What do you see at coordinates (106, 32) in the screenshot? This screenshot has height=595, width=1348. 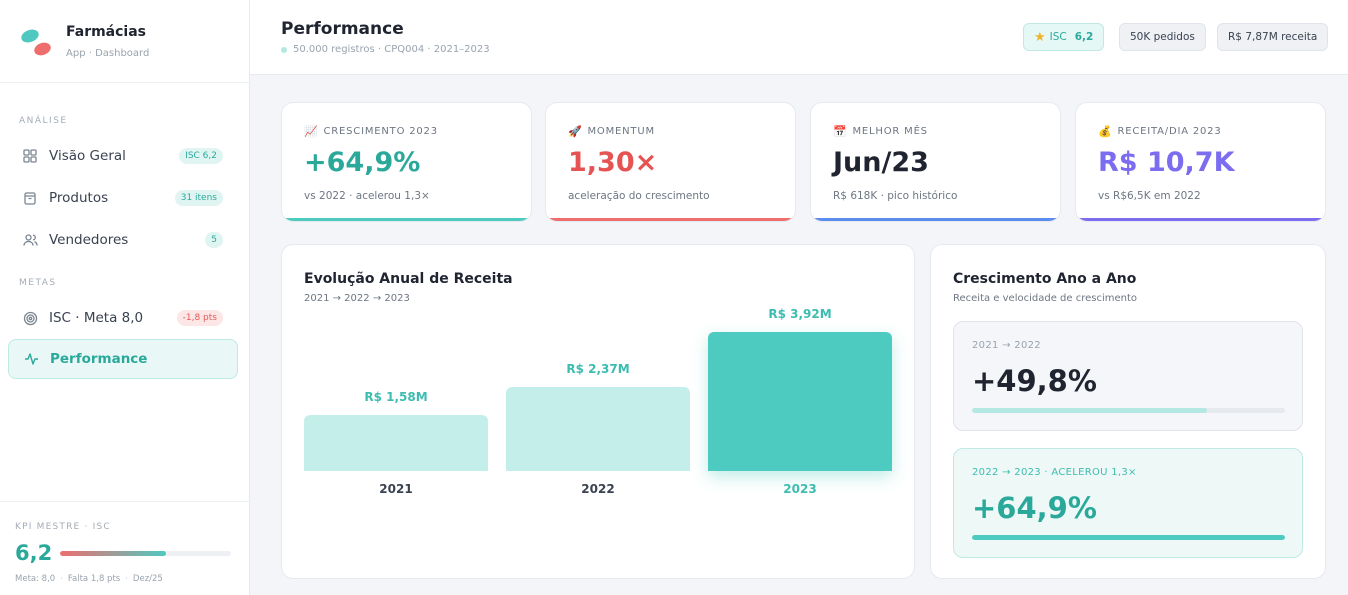 I see `brand-name: Farmácias` at bounding box center [106, 32].